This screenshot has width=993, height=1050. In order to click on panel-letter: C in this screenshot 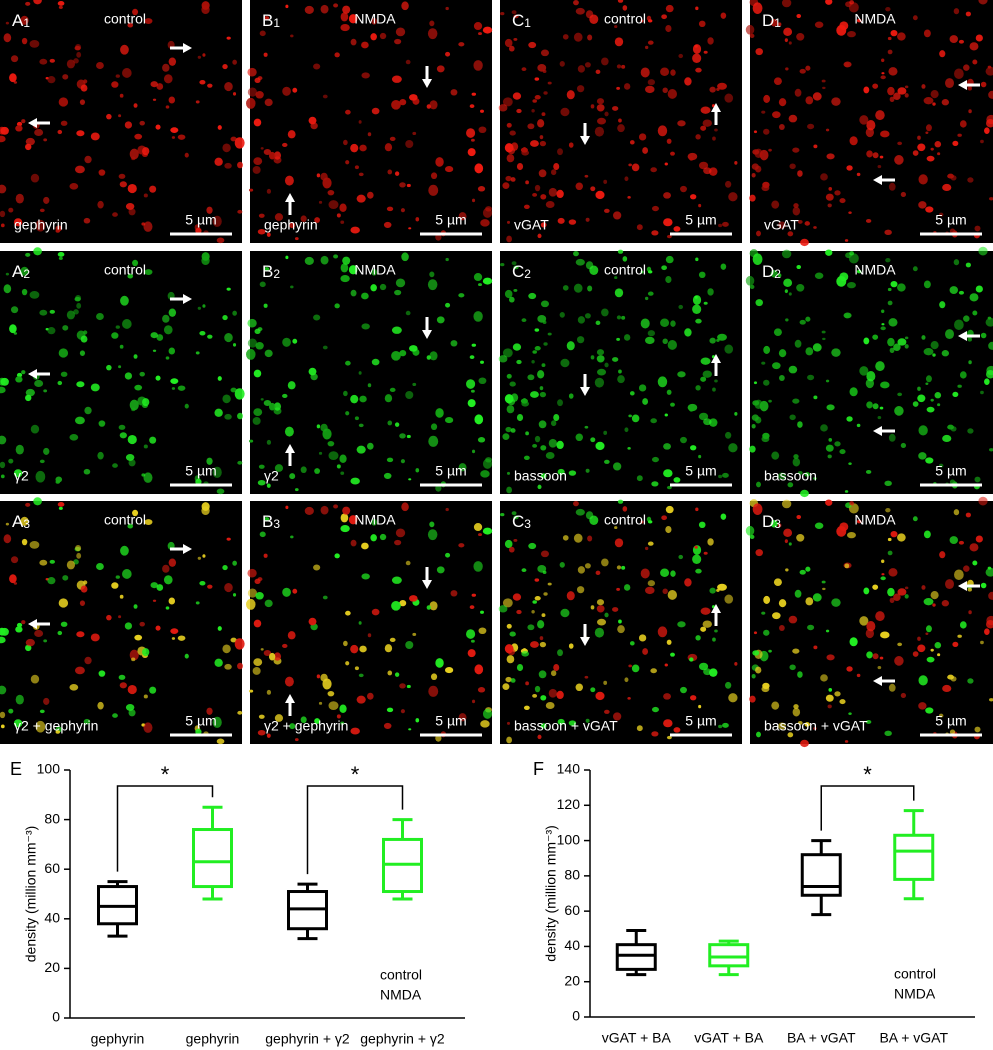, I will do `click(518, 271)`.